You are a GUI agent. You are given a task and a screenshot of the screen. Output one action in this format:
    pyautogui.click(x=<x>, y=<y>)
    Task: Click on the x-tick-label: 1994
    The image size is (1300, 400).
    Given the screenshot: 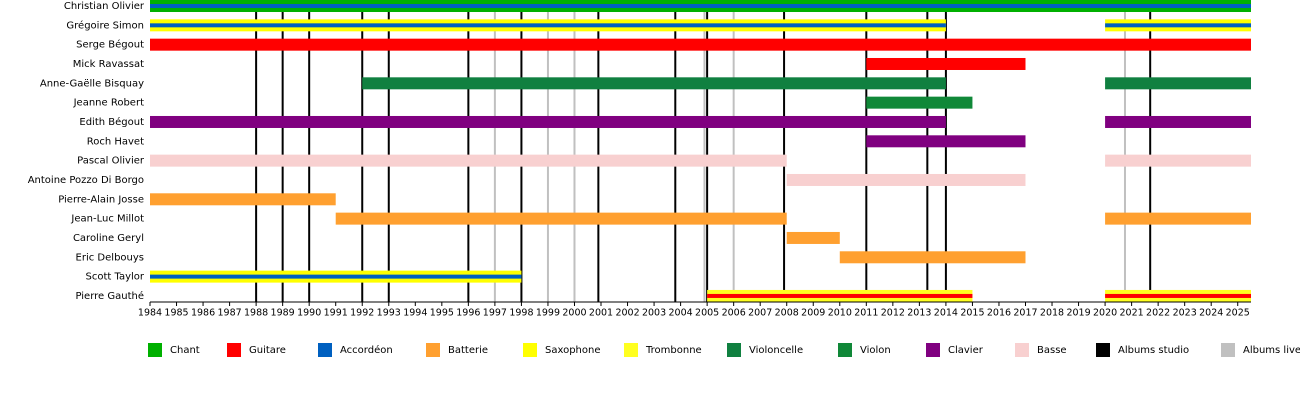 What is the action you would take?
    pyautogui.click(x=415, y=313)
    